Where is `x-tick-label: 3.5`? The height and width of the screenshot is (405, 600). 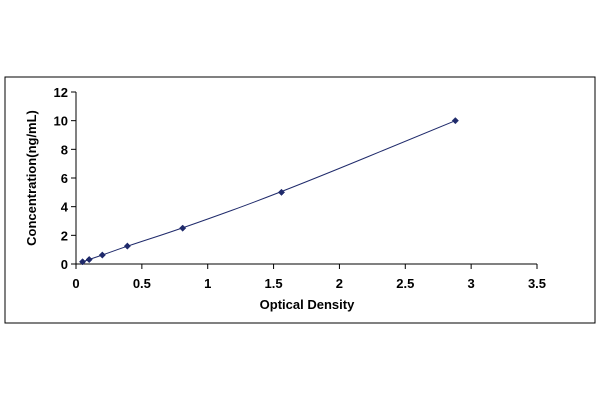 x-tick-label: 3.5 is located at coordinates (537, 283).